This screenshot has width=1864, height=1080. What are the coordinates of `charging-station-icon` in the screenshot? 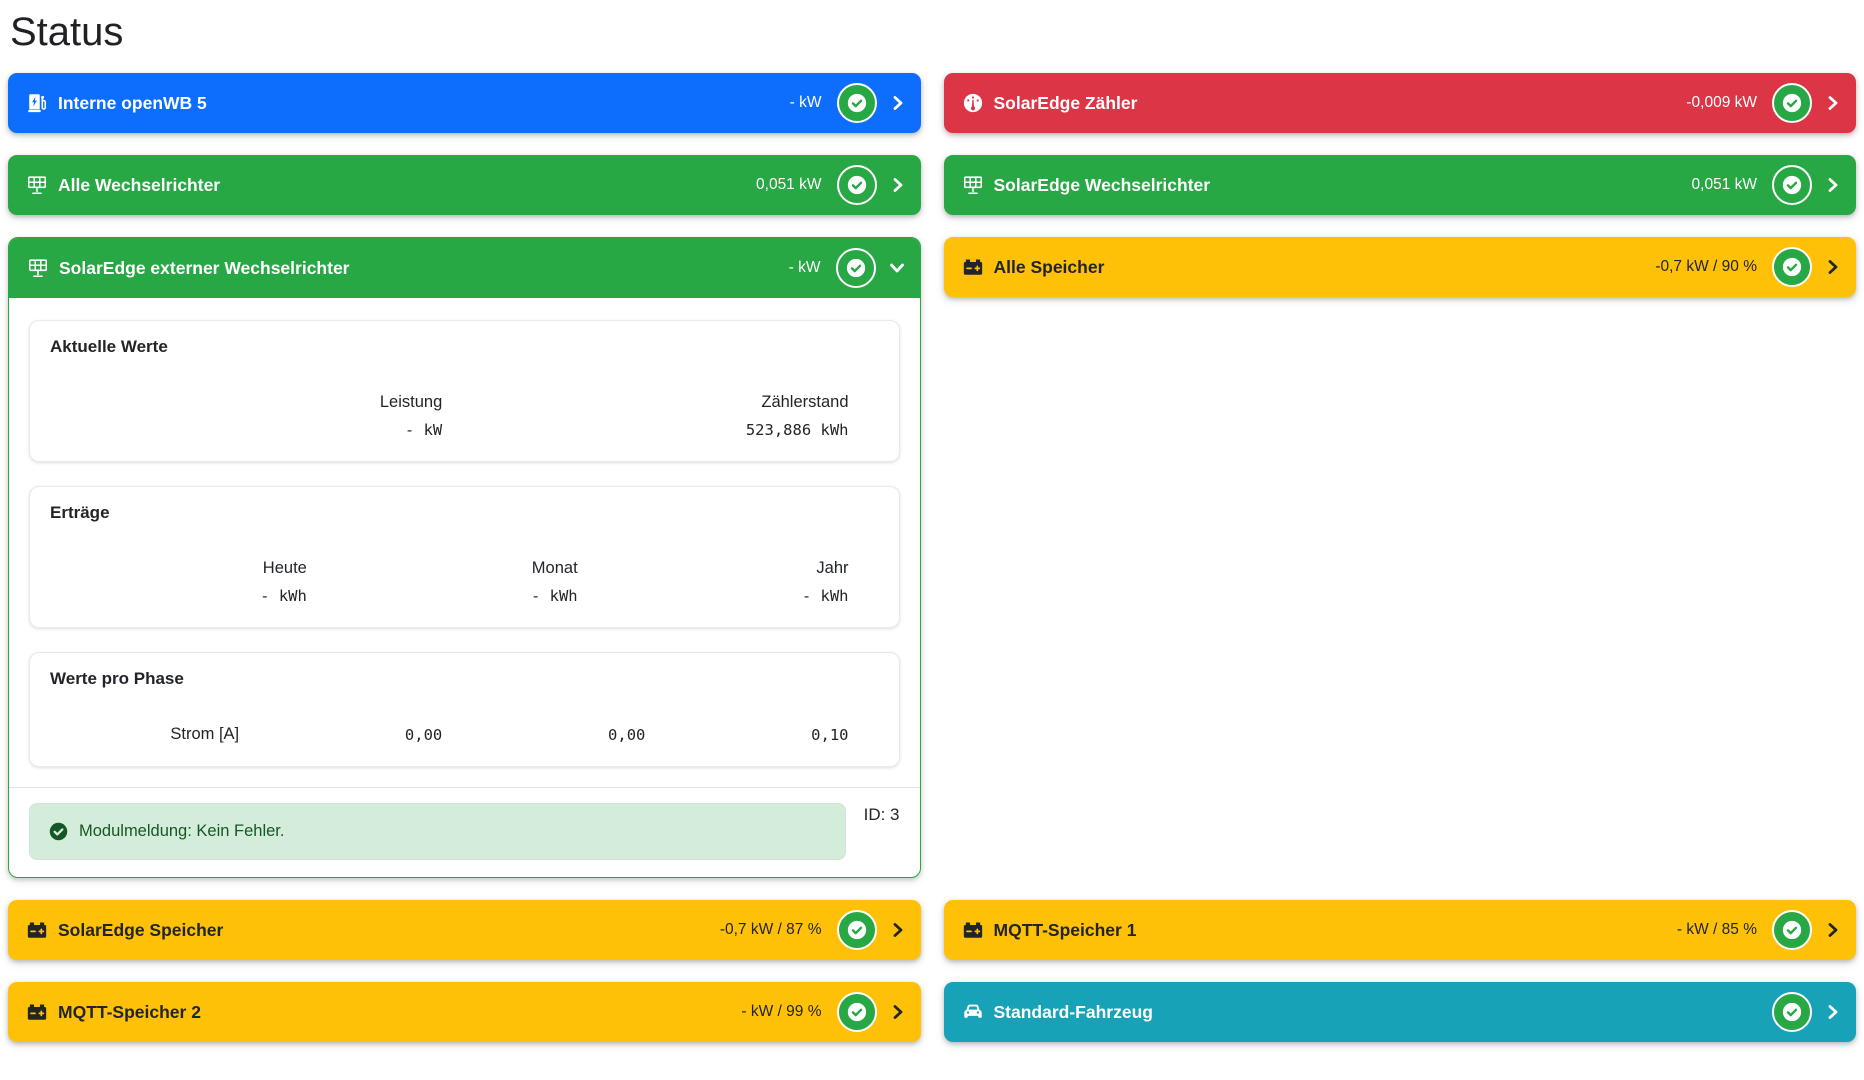 It's located at (37, 103).